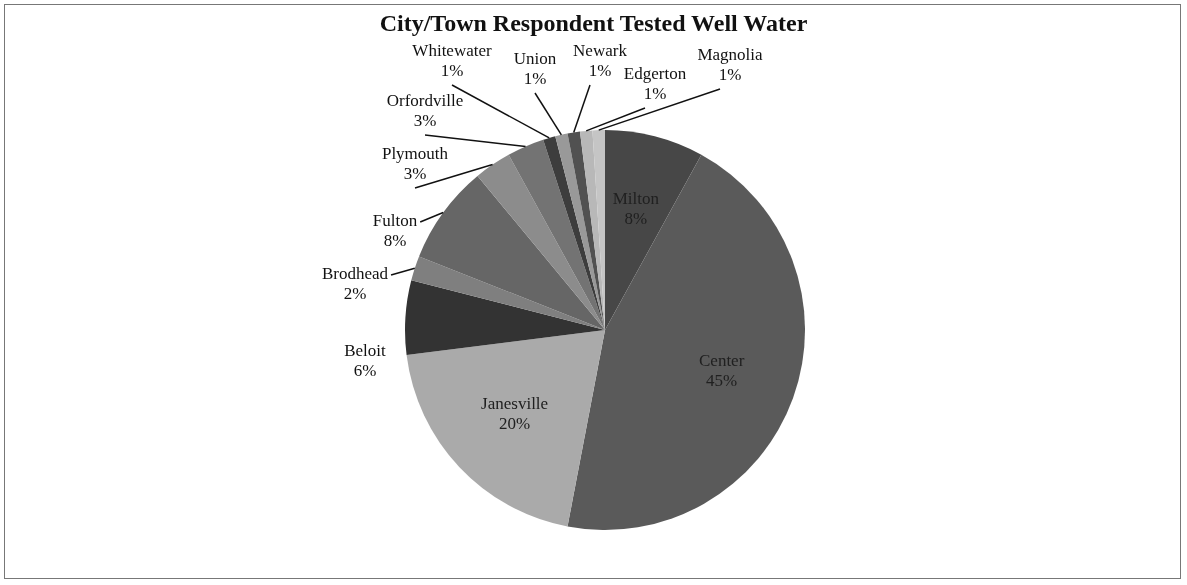 The width and height of the screenshot is (1187, 585). I want to click on data-label: 8%, so click(395, 241).